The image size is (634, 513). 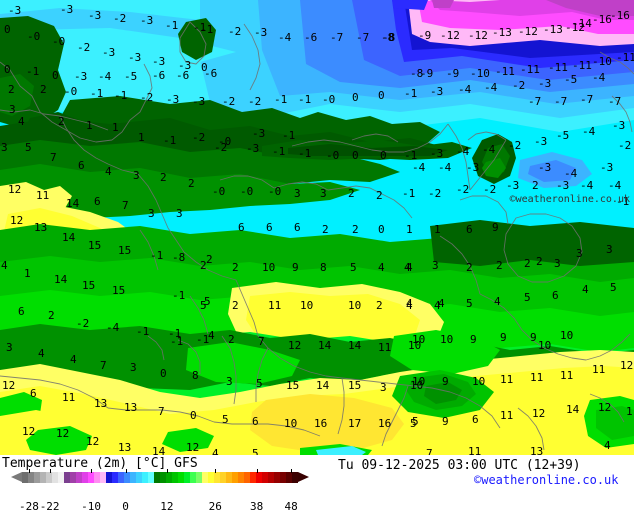 What do you see at coordinates (427, 73) in the screenshot?
I see `contour-value-label: -9` at bounding box center [427, 73].